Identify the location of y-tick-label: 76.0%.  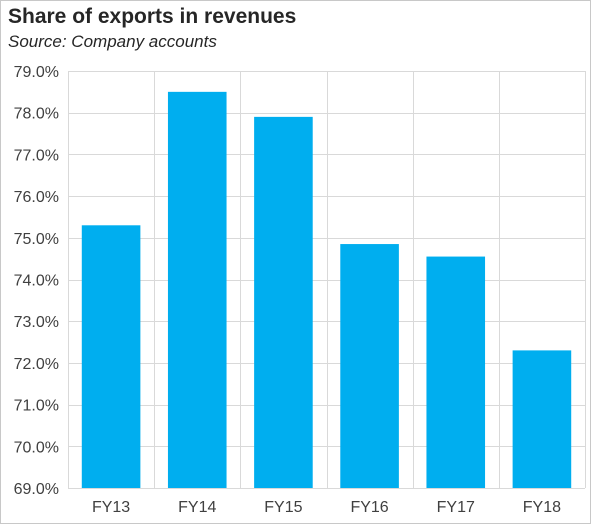
(36, 197).